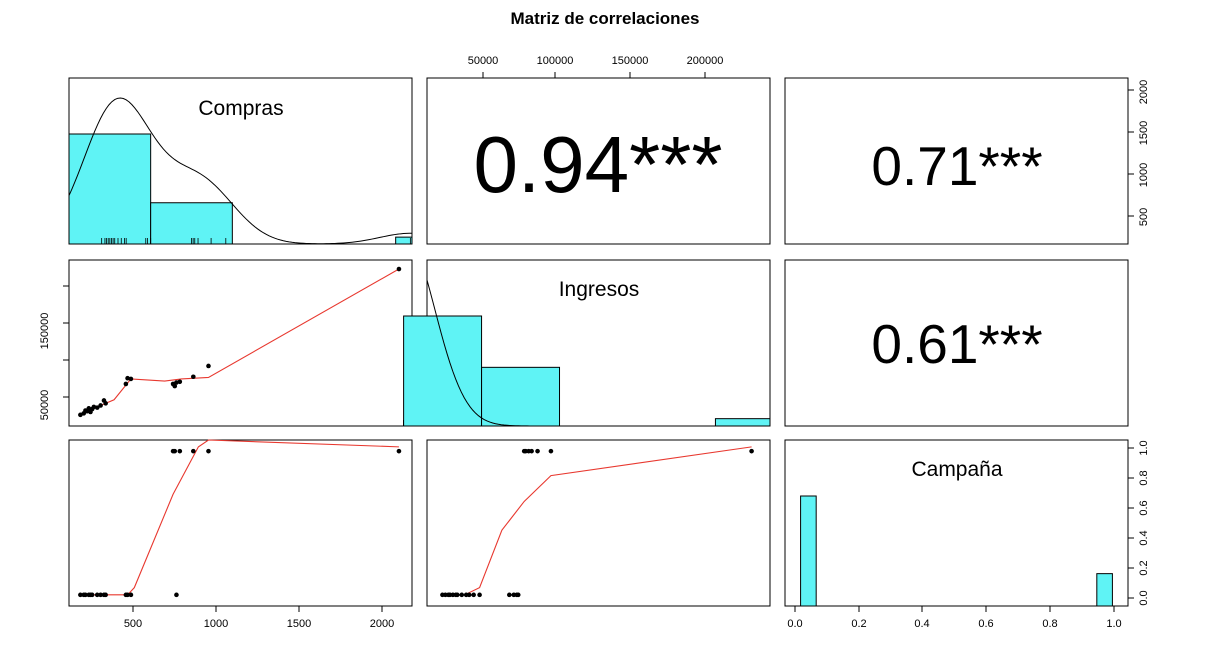  I want to click on corr-label-compras-ingresos: 0.94***, so click(597, 164).